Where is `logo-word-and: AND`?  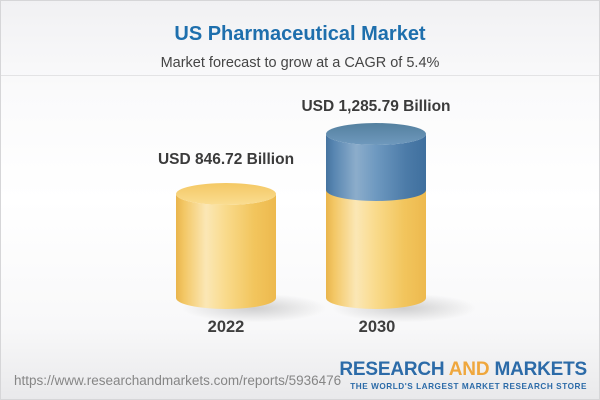
logo-word-and: AND is located at coordinates (469, 370).